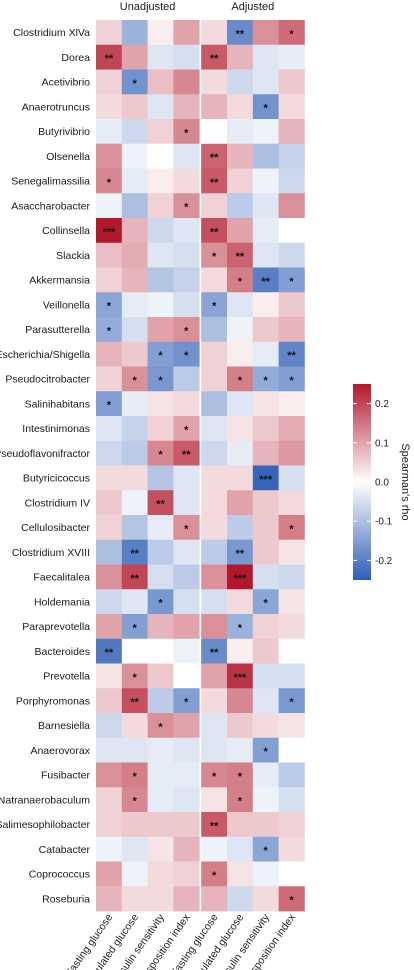 The image size is (414, 970). I want to click on group-header-0: Unadjusted, so click(148, 7).